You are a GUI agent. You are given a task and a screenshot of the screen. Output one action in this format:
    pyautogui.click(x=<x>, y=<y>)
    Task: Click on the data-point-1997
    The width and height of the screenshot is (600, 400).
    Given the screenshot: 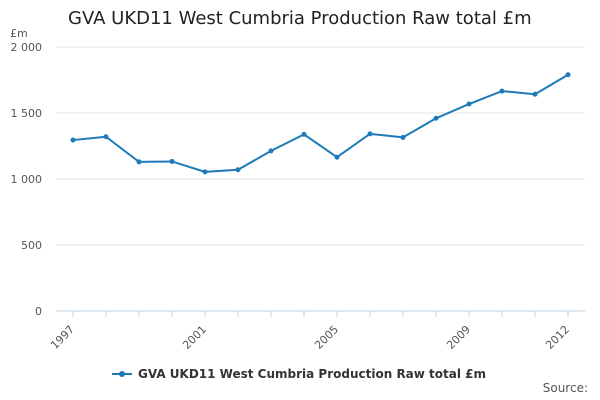 What is the action you would take?
    pyautogui.click(x=73, y=140)
    